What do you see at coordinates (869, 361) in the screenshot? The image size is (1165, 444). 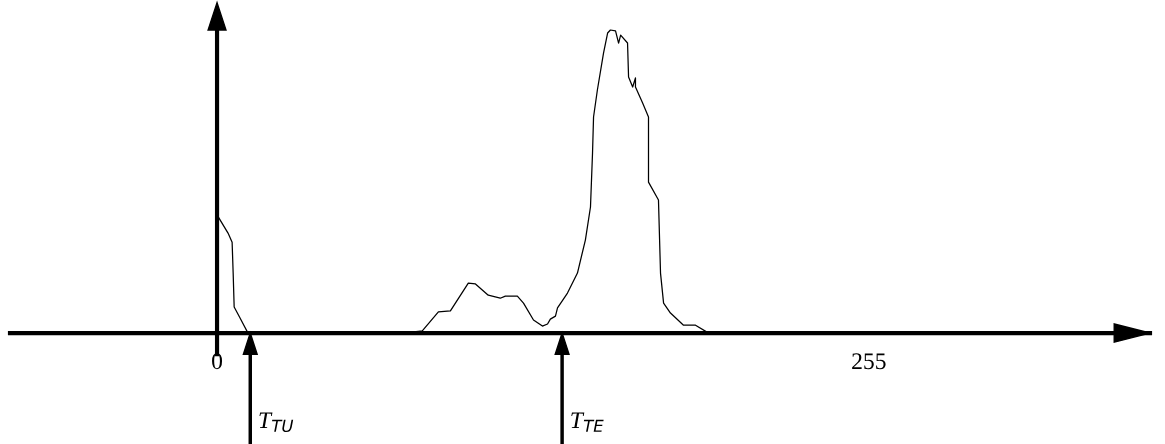 I see `x-tick-label: 255` at bounding box center [869, 361].